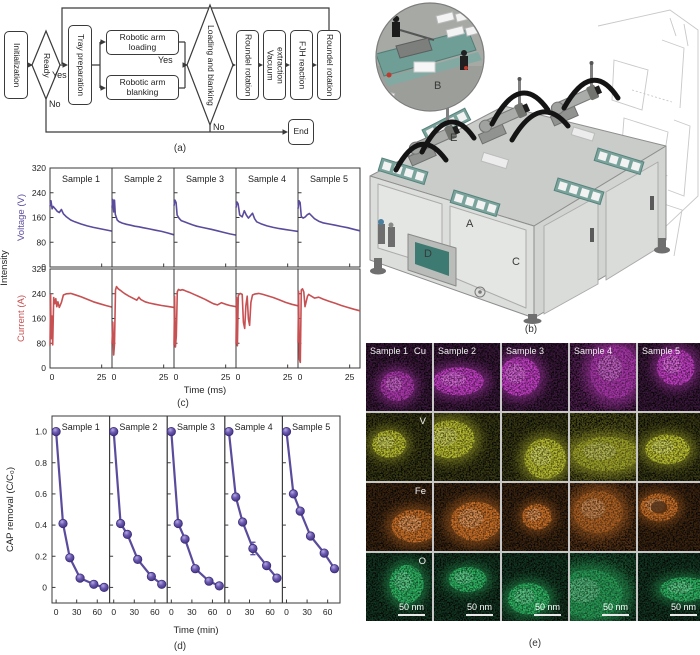 This screenshot has height=655, width=700. I want to click on door-handle, so click(592, 235).